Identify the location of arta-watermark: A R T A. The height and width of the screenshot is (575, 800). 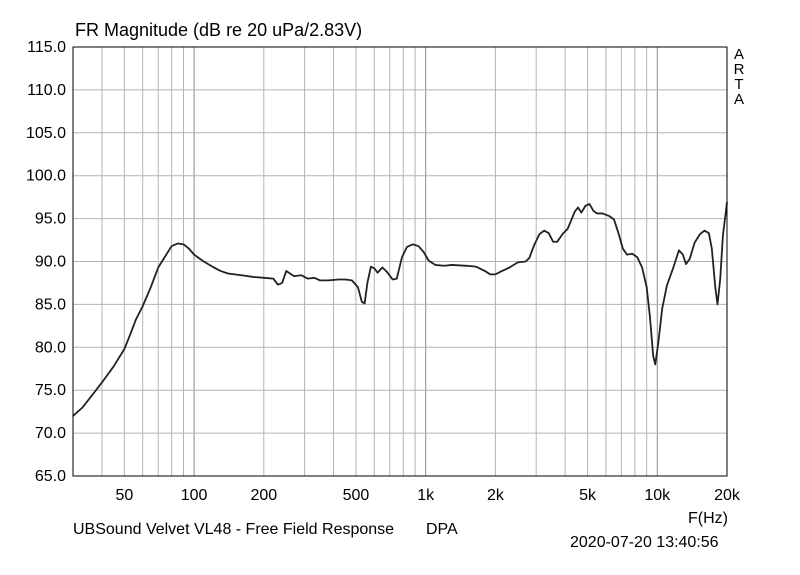
(739, 77).